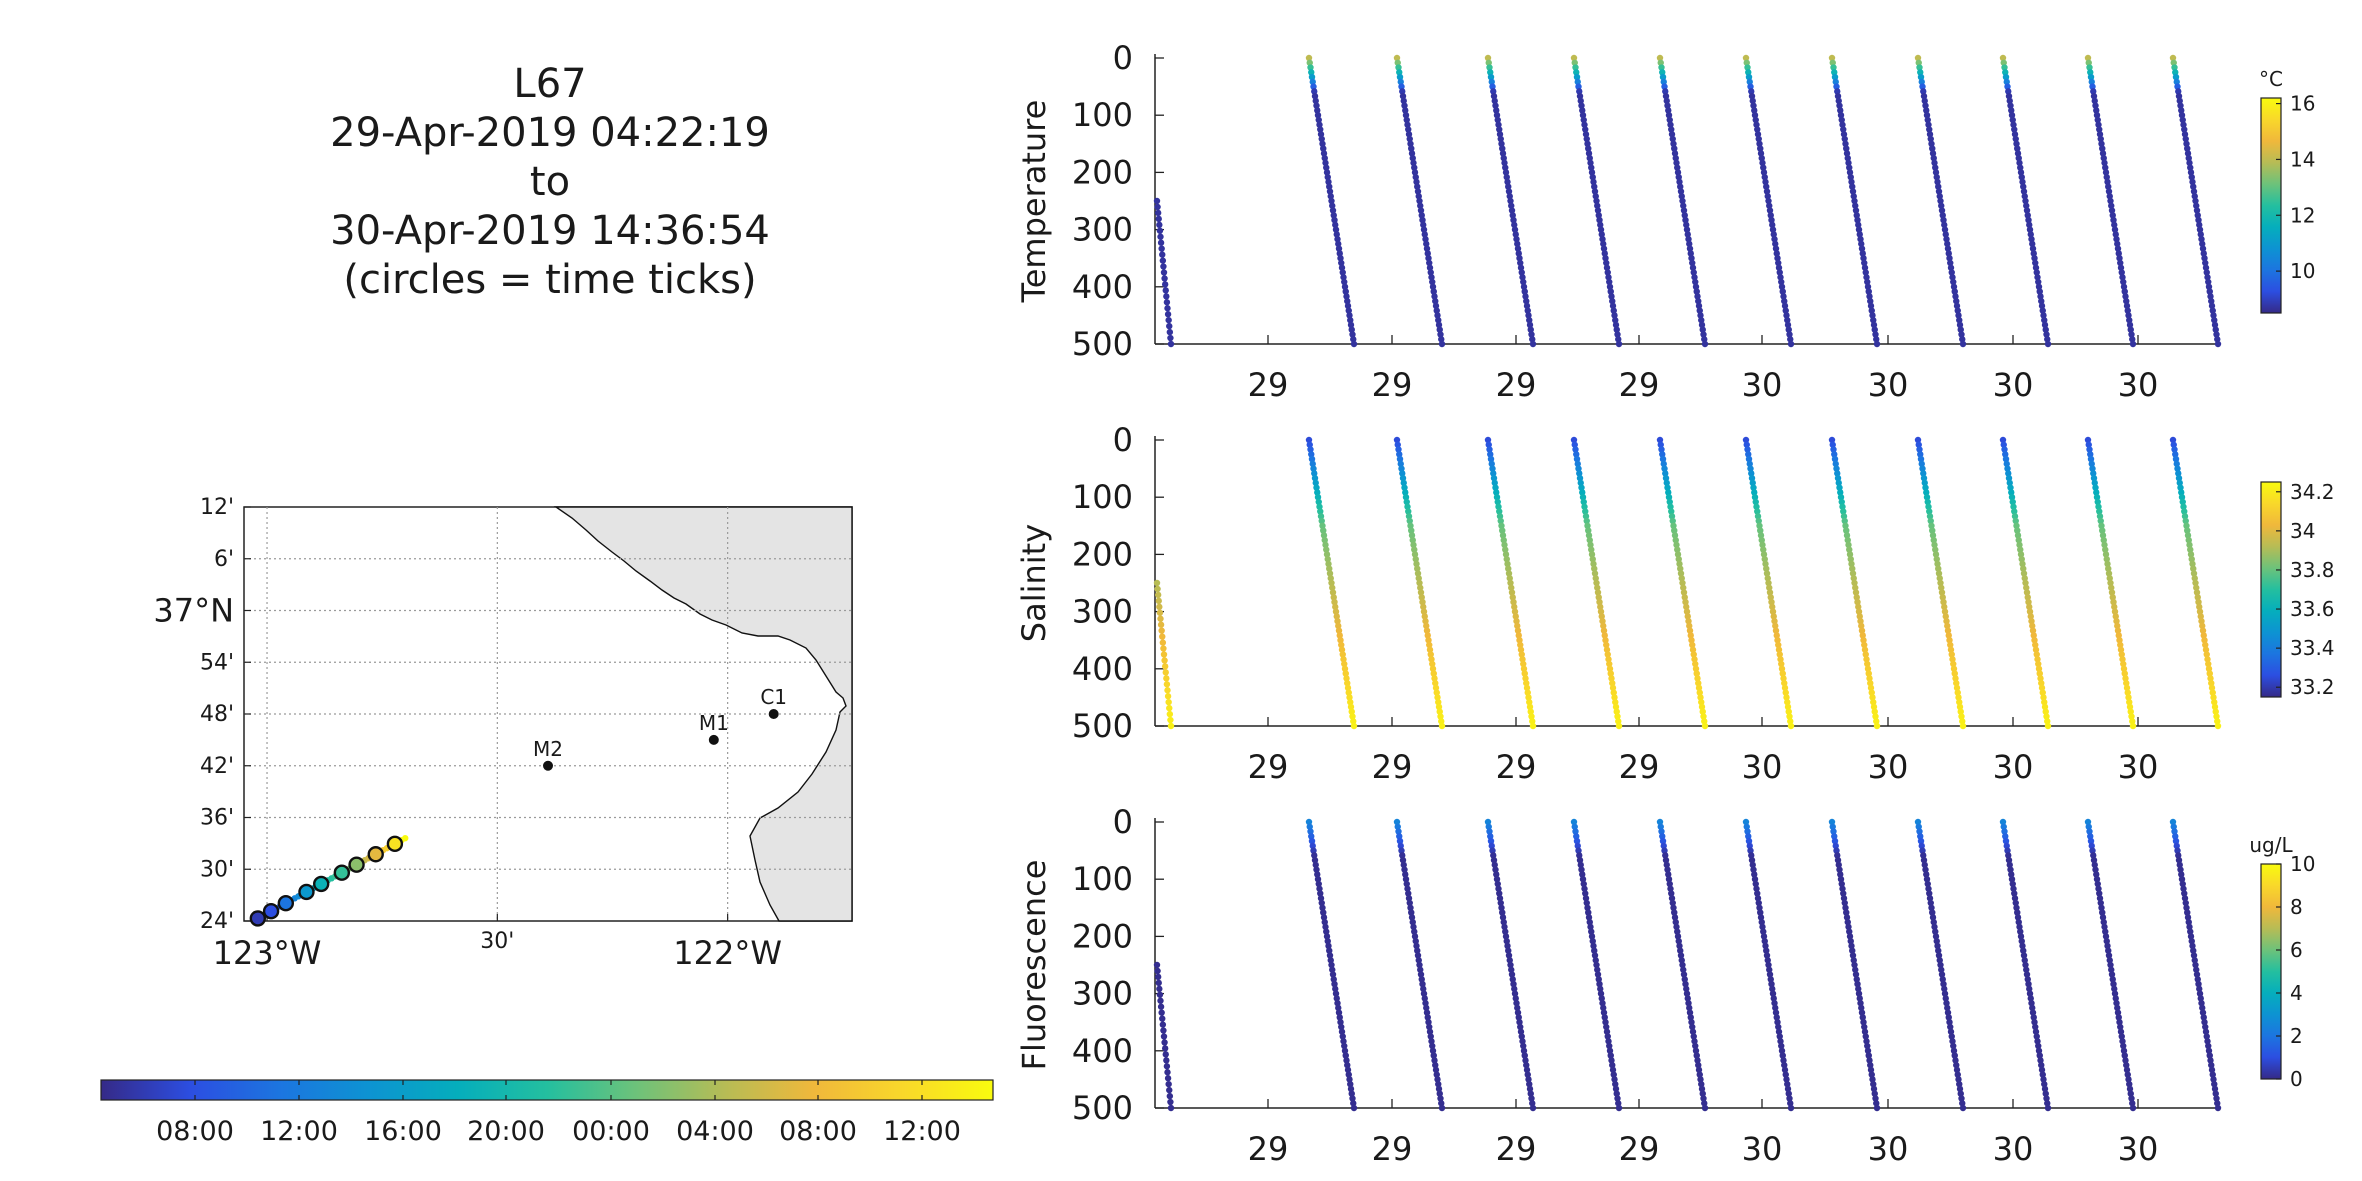 This screenshot has height=1181, width=2362. Describe the element at coordinates (1102, 172) in the screenshot. I see `temperature-y-tick-label: 200` at that location.